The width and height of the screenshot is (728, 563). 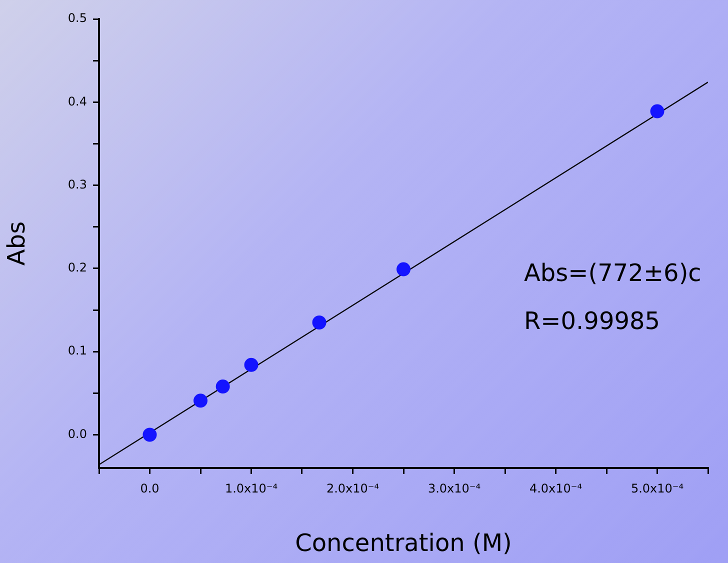 I want to click on x-tick-label: 2.0x10⁻⁴, so click(x=353, y=488).